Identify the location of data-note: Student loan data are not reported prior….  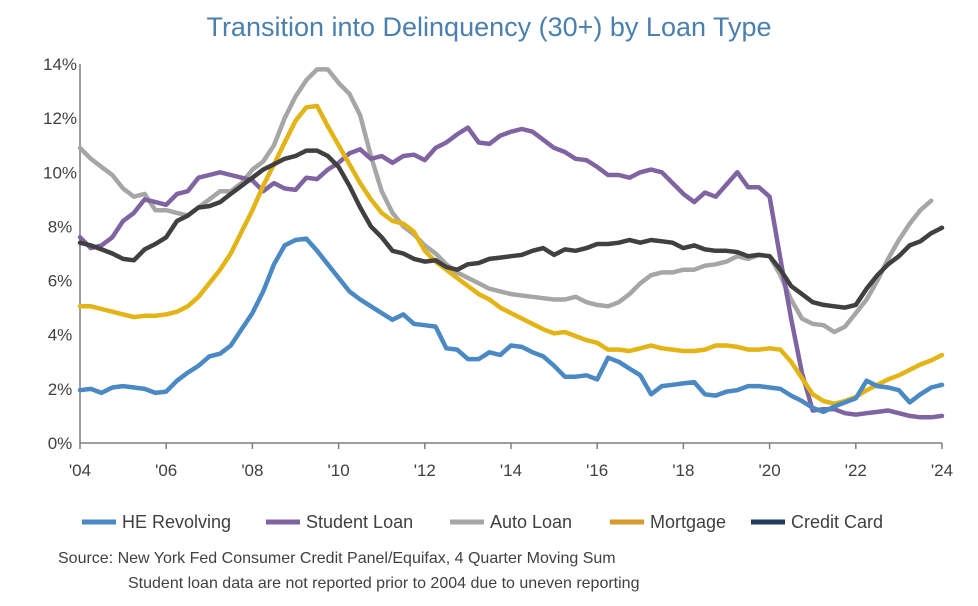
(383, 583).